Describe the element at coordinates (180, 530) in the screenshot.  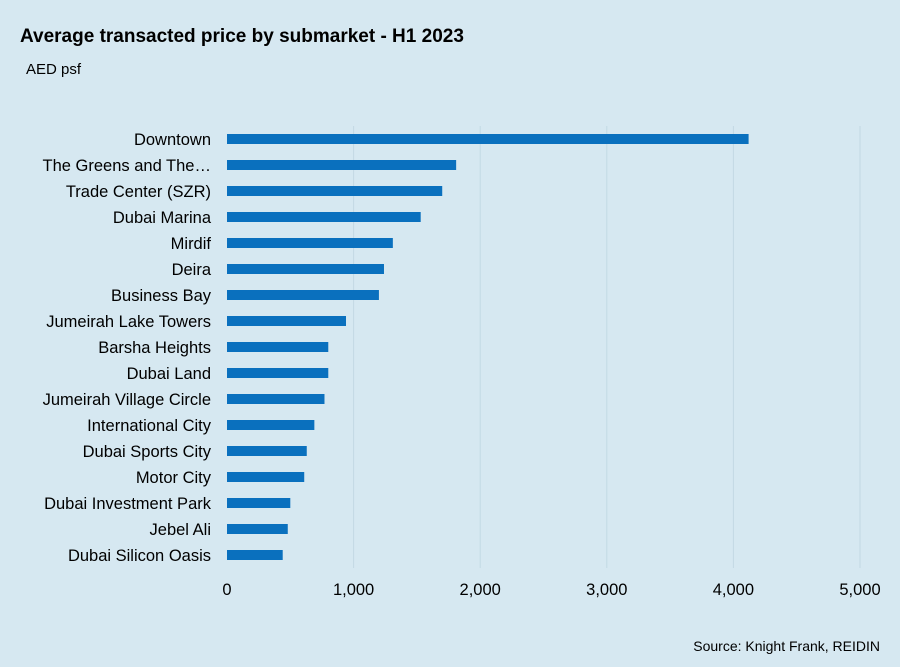
I see `category-label: Jebel Ali` at that location.